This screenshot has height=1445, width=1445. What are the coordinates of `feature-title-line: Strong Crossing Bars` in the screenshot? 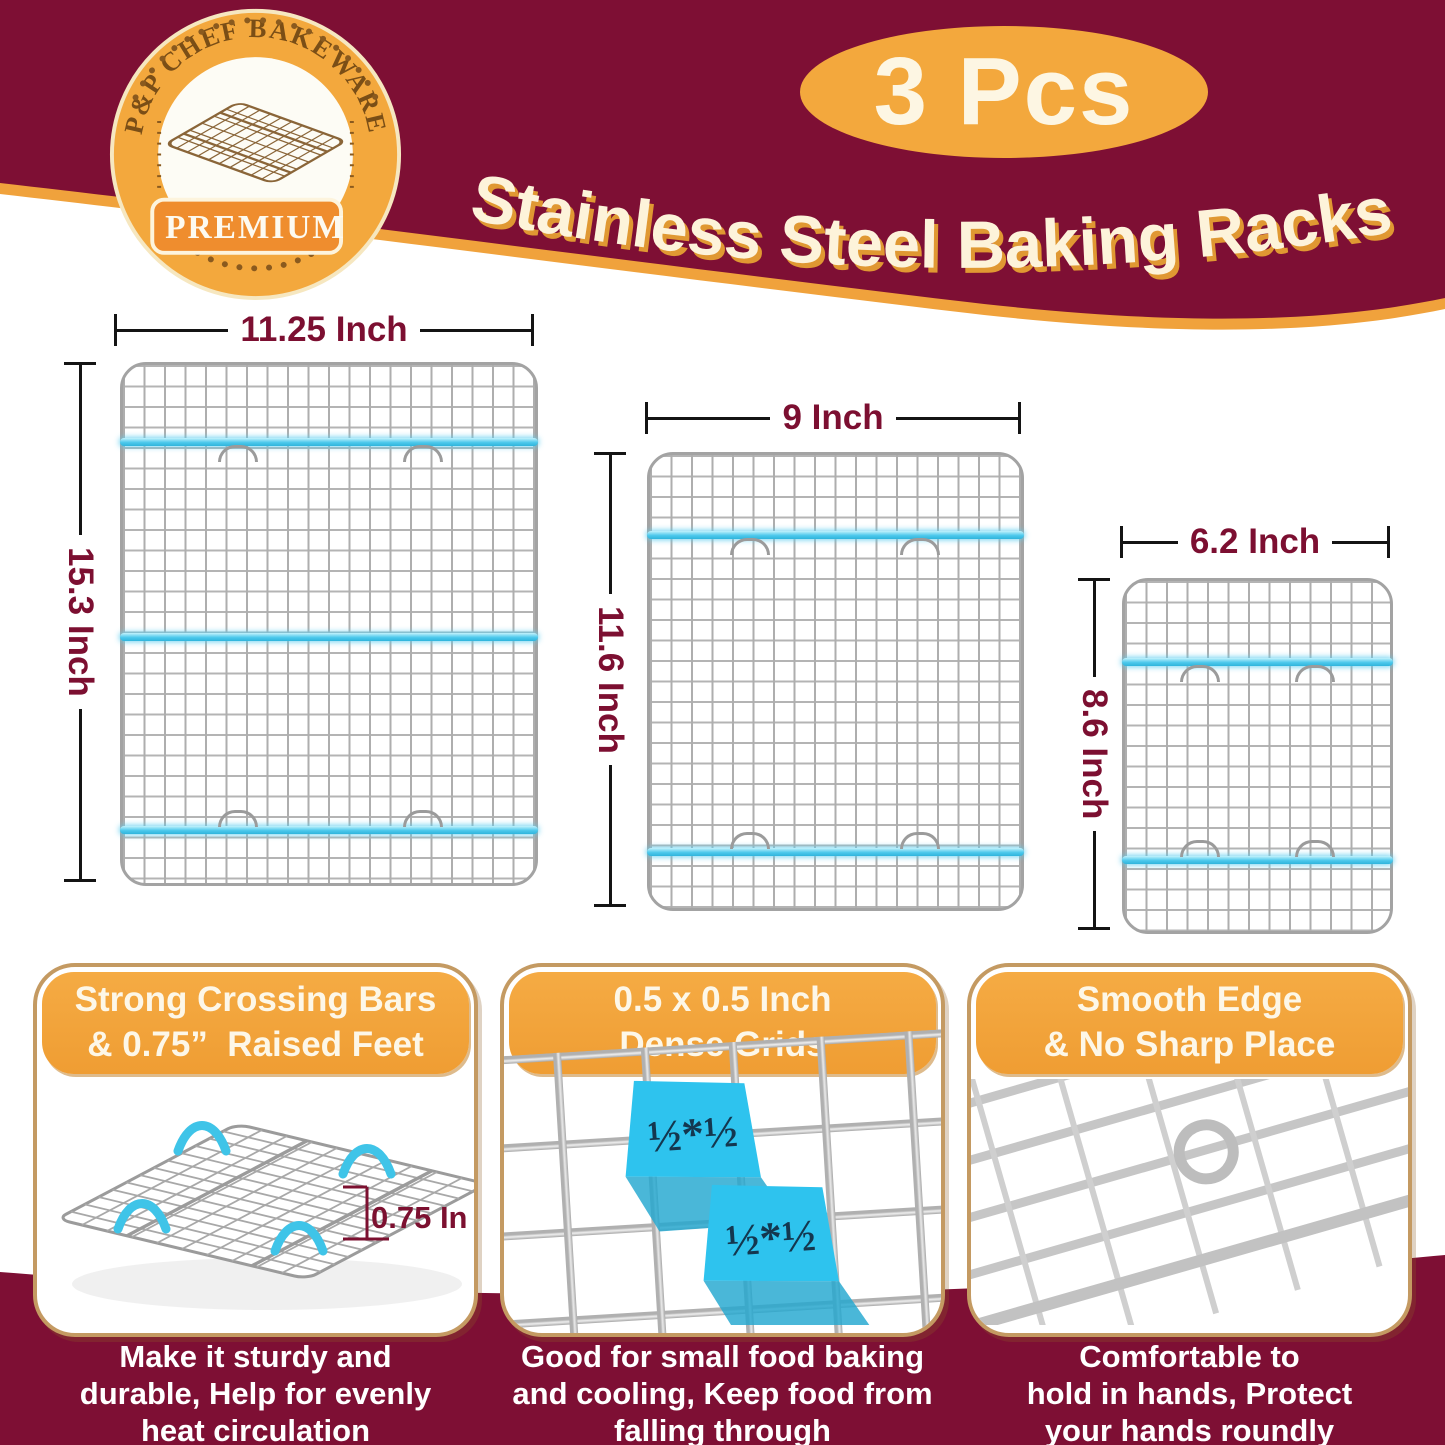 It's located at (255, 1000).